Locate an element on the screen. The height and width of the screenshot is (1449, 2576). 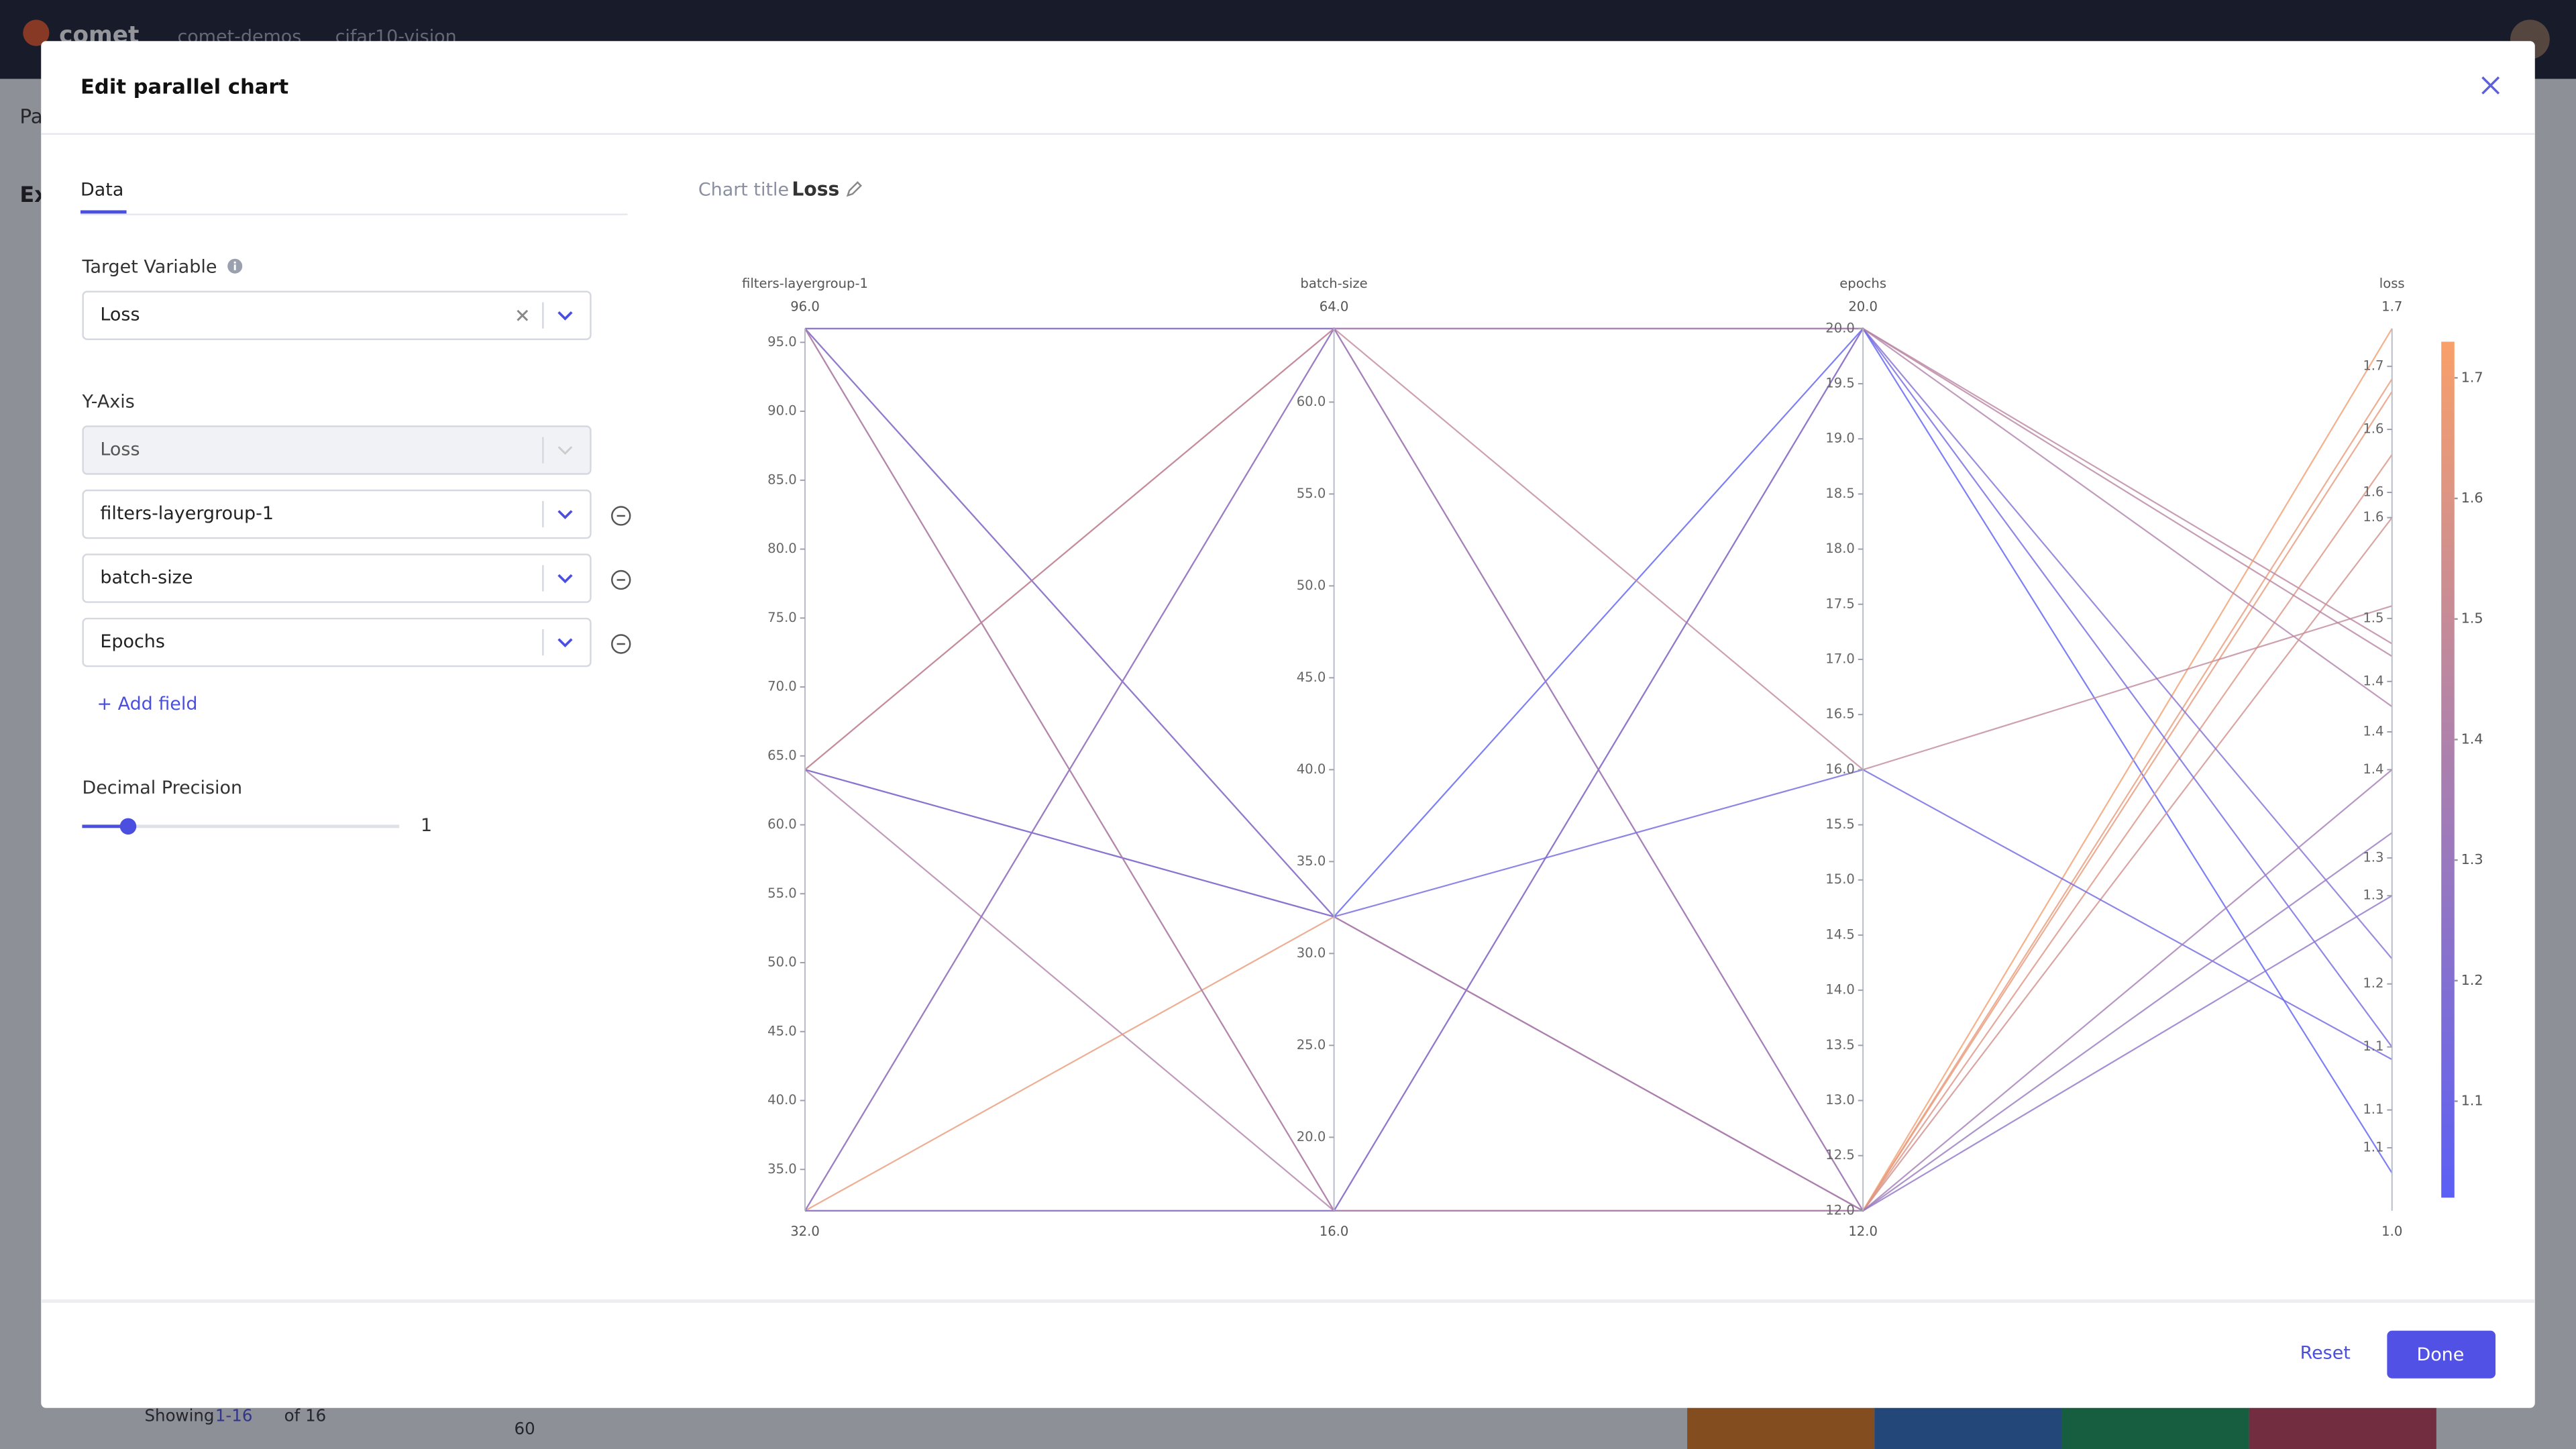
field-label: Target Variable is located at coordinates (149, 267).